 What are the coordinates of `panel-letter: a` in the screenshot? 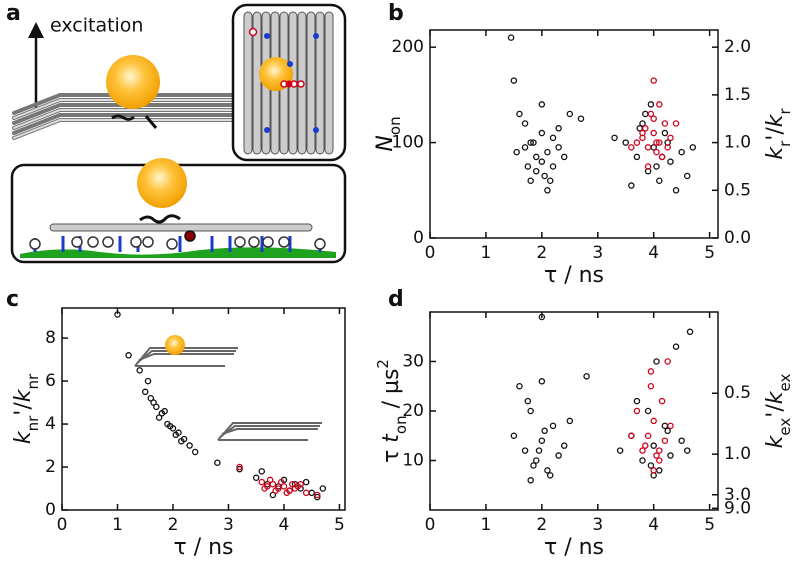 It's located at (13, 13).